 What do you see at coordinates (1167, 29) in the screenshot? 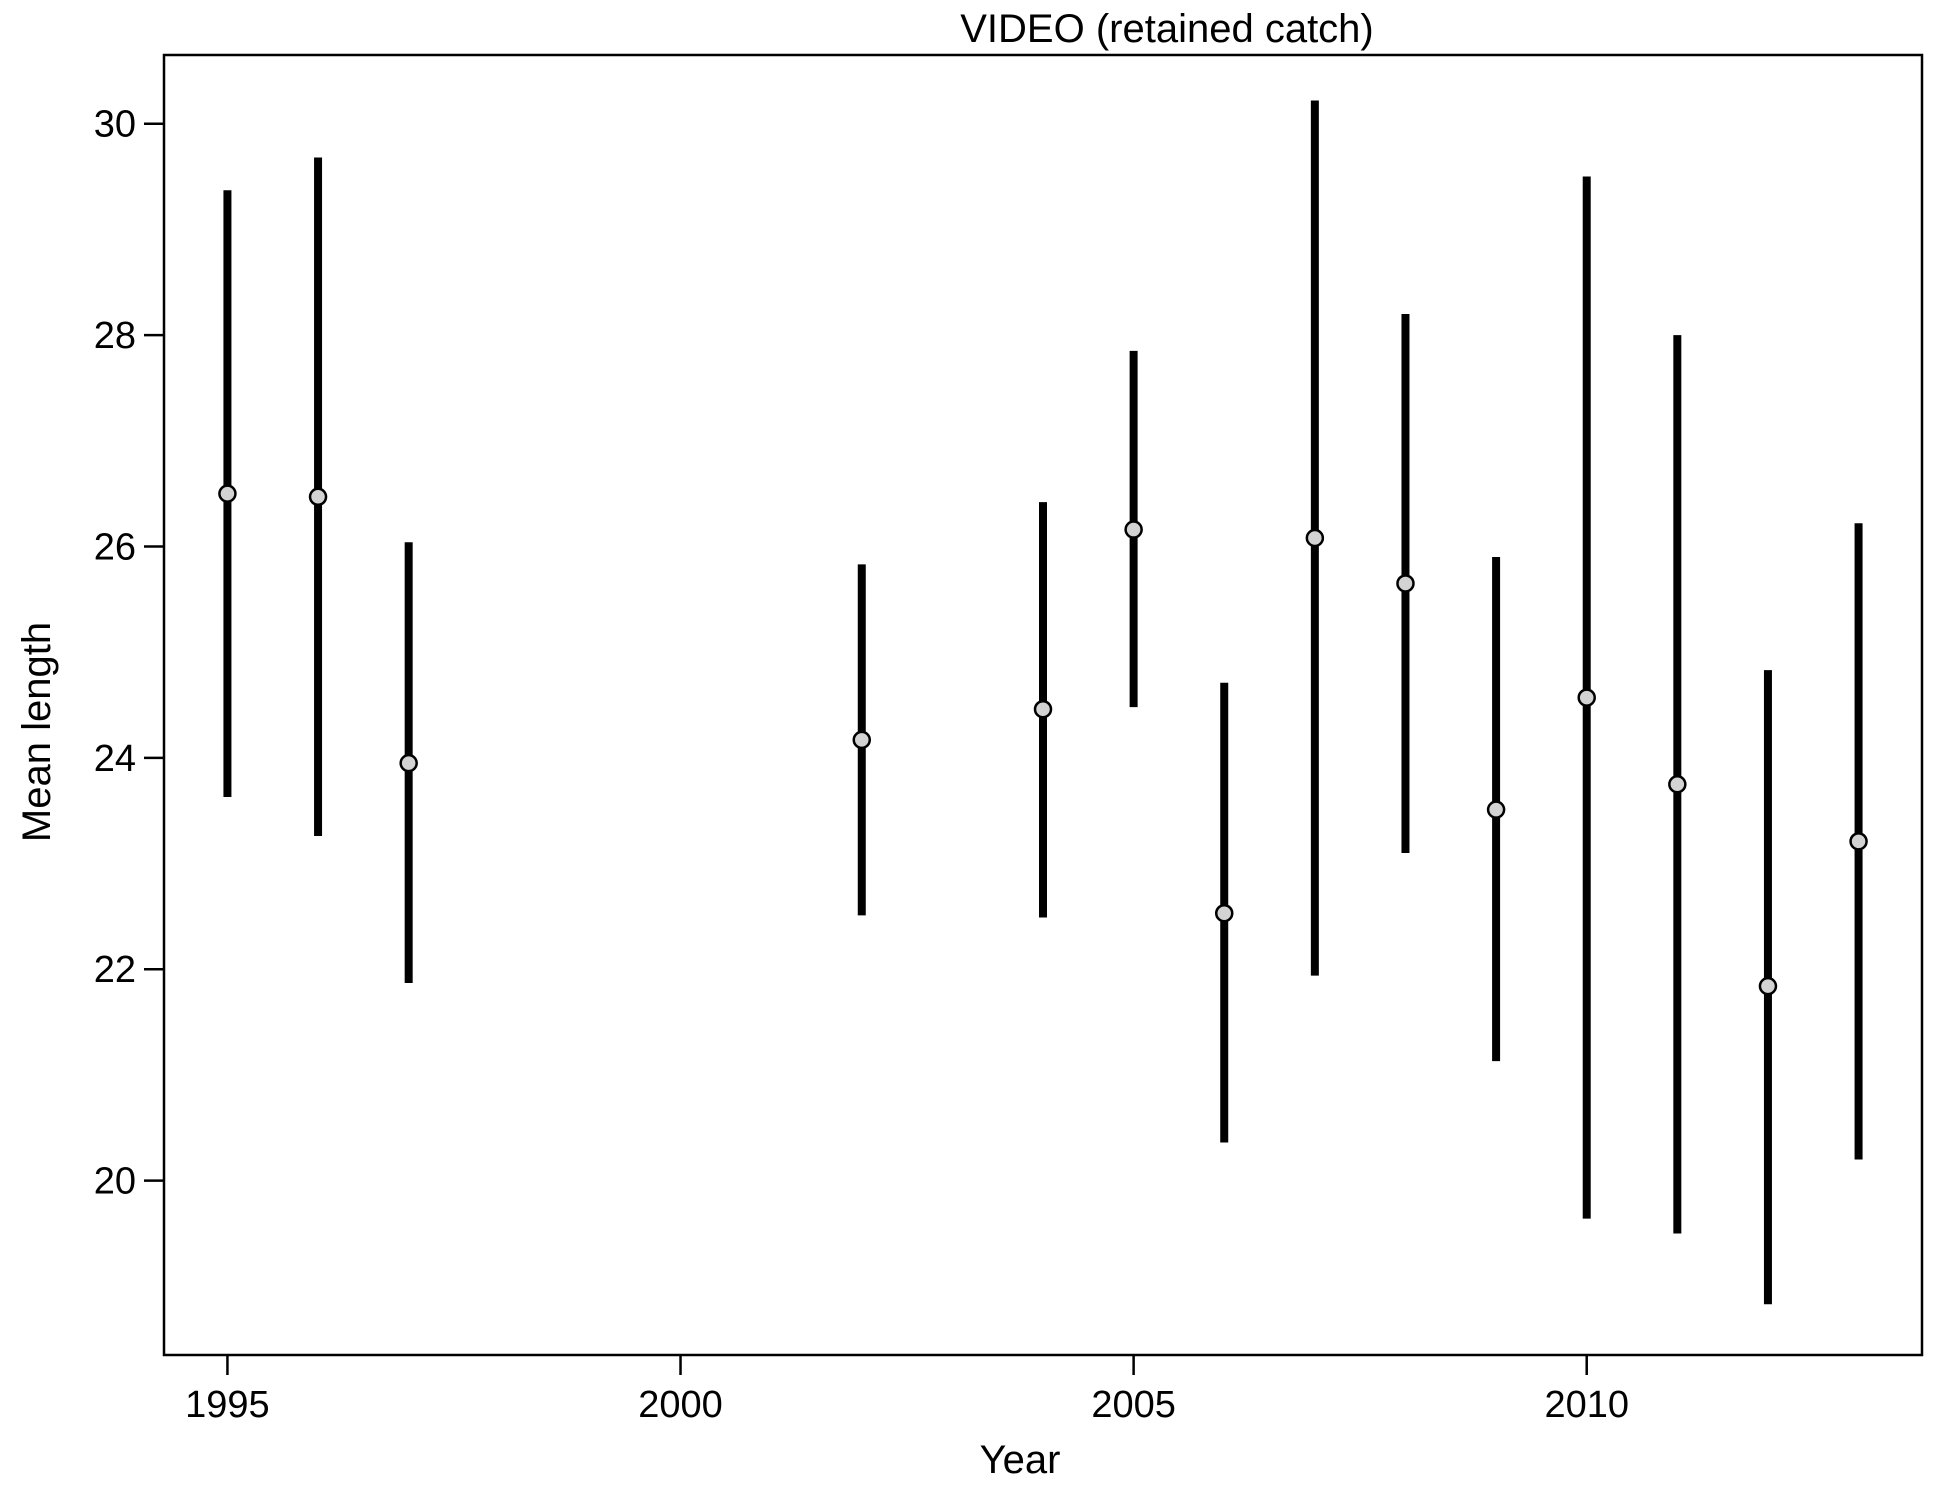
I see `chart-title: VIDEO (retained catch)` at bounding box center [1167, 29].